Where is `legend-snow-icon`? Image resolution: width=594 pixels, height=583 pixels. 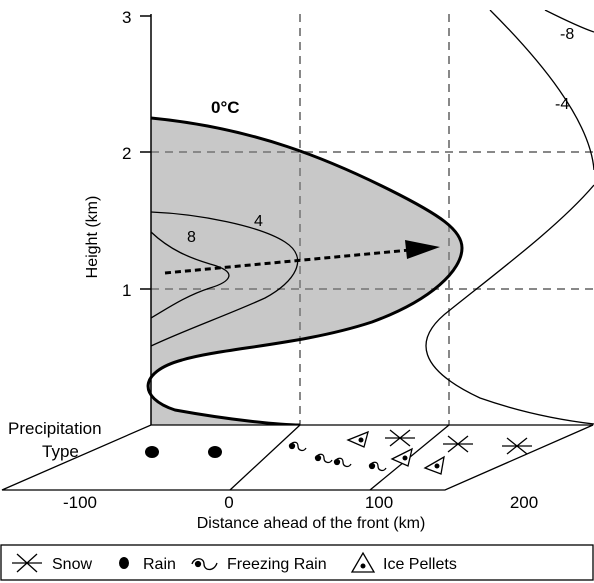
legend-snow-icon is located at coordinates (27, 563).